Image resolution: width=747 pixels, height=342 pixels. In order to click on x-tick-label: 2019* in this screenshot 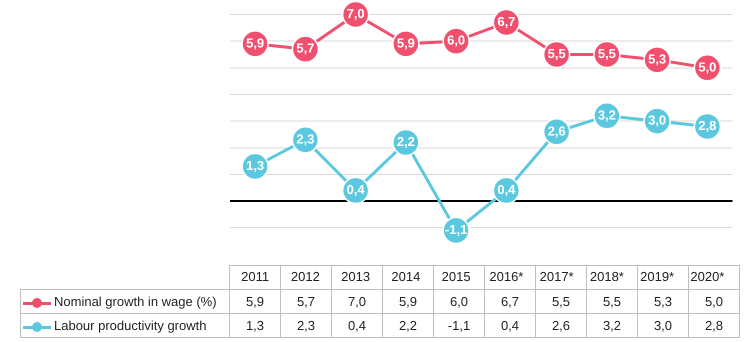, I will do `click(657, 276)`.